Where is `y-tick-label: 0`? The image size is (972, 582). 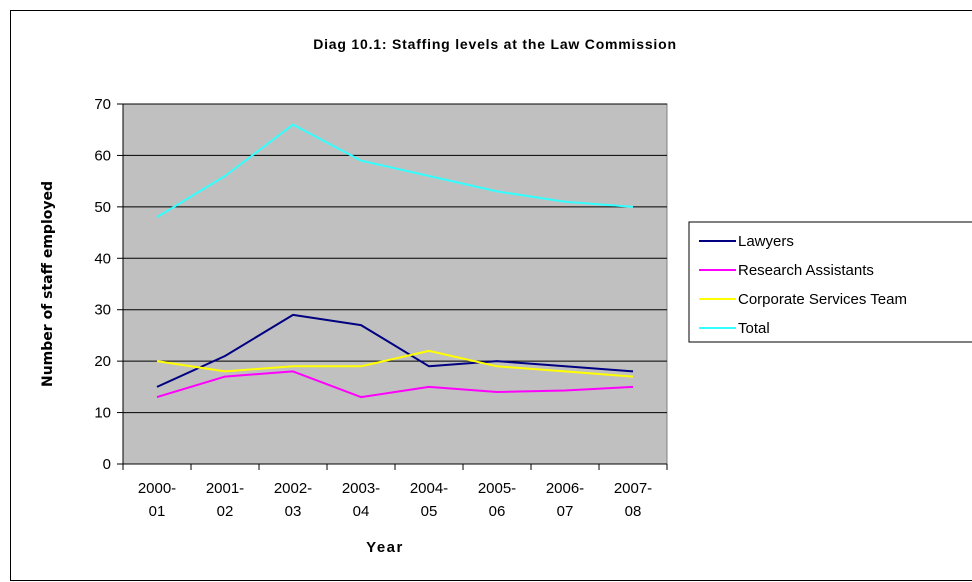 y-tick-label: 0 is located at coordinates (107, 464).